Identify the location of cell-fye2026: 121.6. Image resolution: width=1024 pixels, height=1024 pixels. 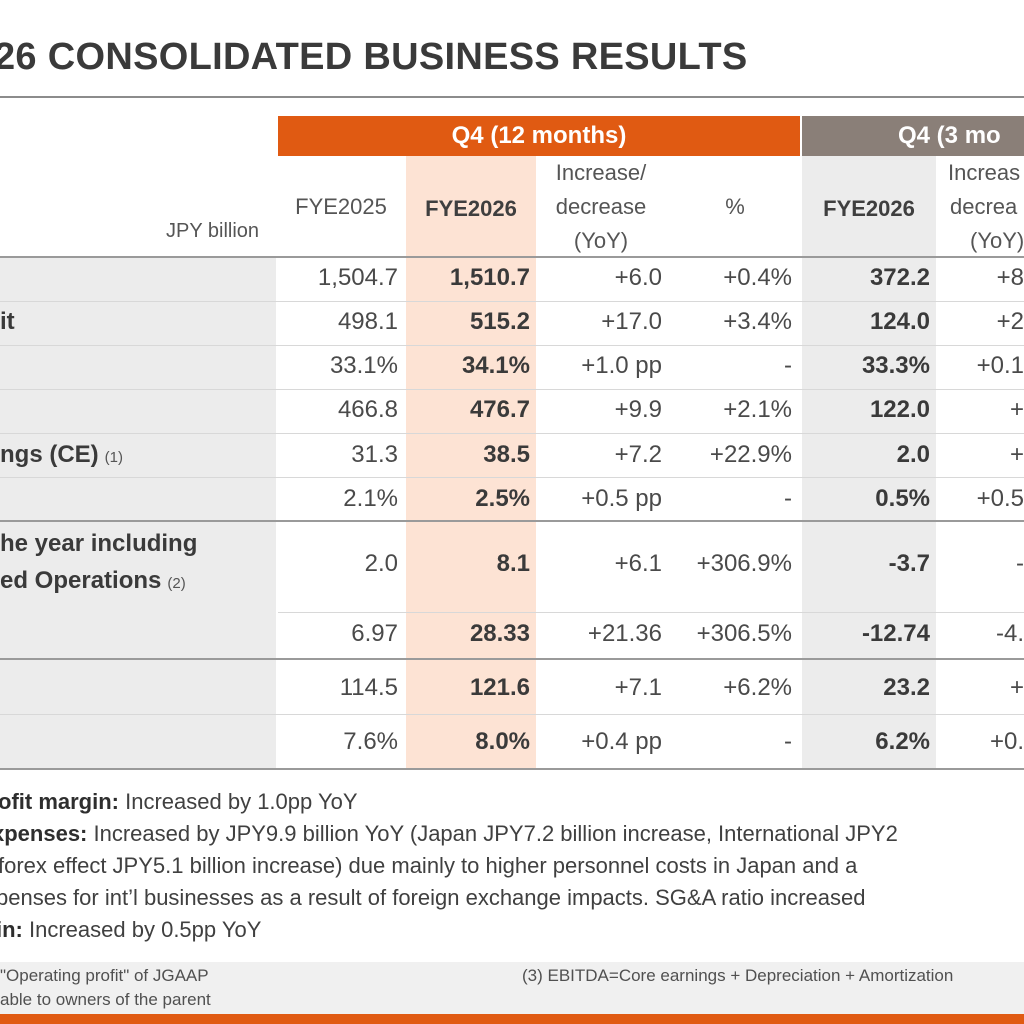
(499, 687).